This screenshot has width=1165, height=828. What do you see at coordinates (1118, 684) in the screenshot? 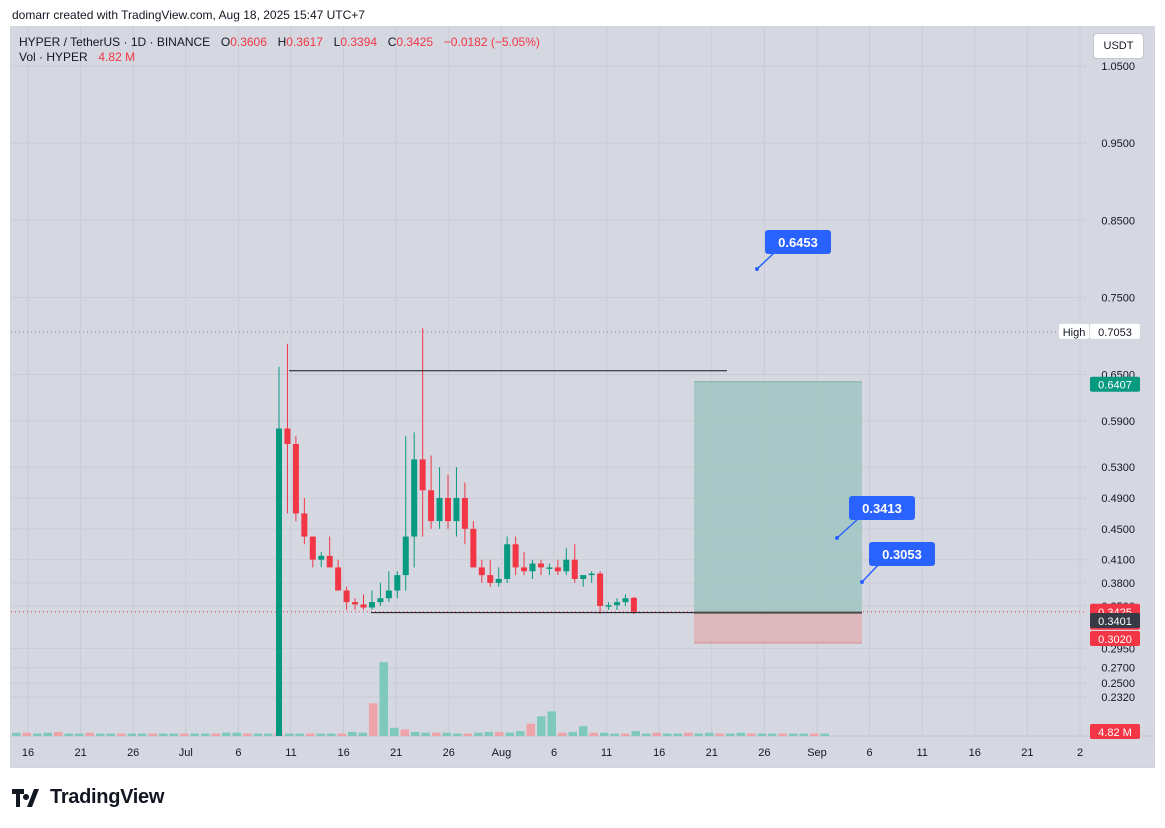
I see `price-tick-label: 0.2500` at bounding box center [1118, 684].